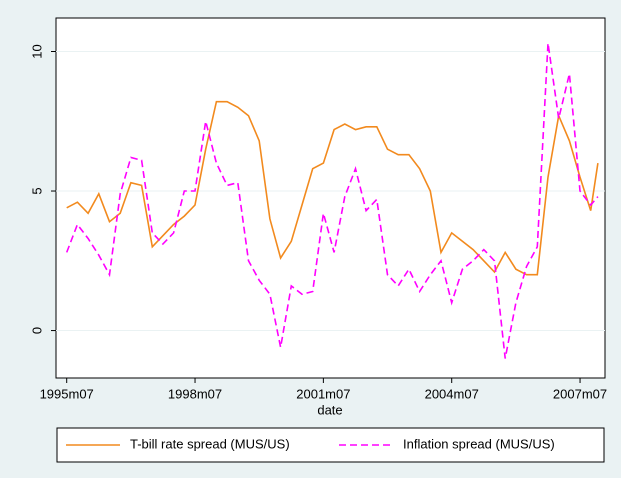 Image resolution: width=621 pixels, height=478 pixels. What do you see at coordinates (323, 393) in the screenshot?
I see `x-tick-label: 2001m07` at bounding box center [323, 393].